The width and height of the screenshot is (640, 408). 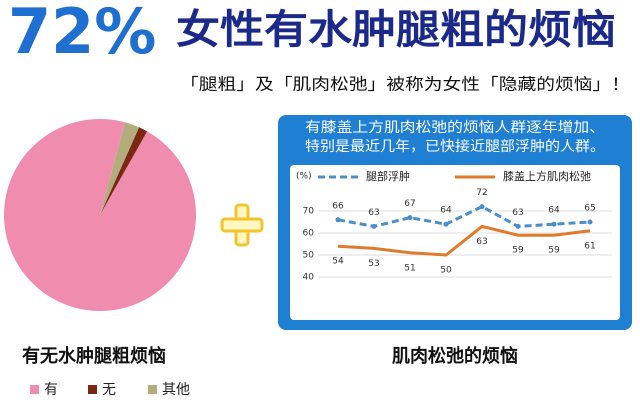 What do you see at coordinates (405, 84) in the screenshot?
I see `subtitle: 「腿粗」及「肌肉松弛」被称为女性「隐藏的烦恼」！` at bounding box center [405, 84].